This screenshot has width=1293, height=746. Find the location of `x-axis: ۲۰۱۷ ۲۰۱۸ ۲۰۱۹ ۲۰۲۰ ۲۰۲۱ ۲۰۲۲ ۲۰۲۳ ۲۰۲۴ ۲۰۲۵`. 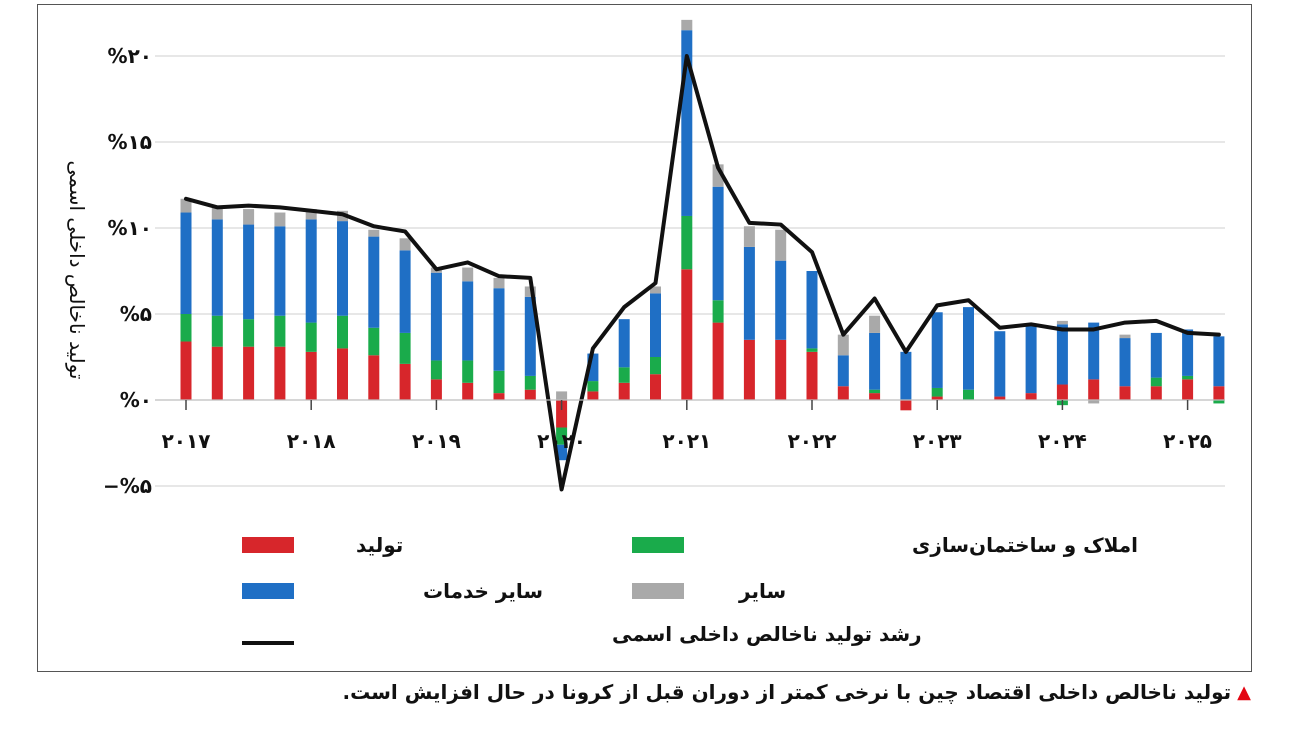

x-axis: ۲۰۱۷ ۲۰۱۸ ۲۰۱۹ ۲۰۲۰ ۲۰۲۱ ۲۰۲۲ ۲۰۲۳ ۲۰۲۴ ۲۰۲۵ is located at coordinates (690, 426).